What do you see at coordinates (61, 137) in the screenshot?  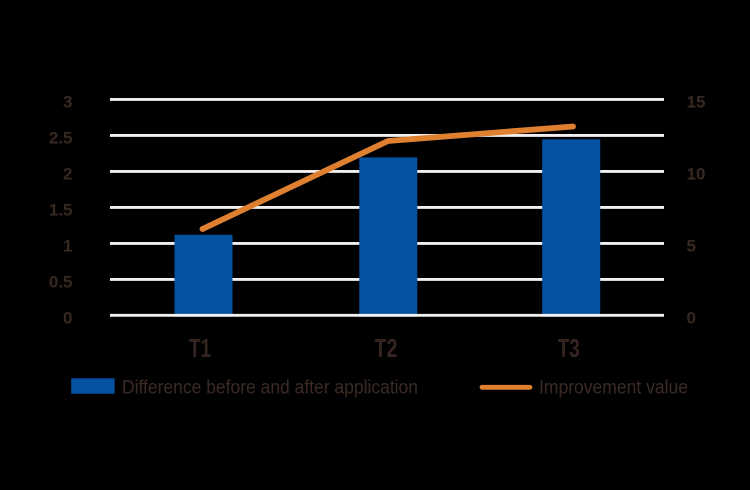 I see `svg-text: 2.5` at bounding box center [61, 137].